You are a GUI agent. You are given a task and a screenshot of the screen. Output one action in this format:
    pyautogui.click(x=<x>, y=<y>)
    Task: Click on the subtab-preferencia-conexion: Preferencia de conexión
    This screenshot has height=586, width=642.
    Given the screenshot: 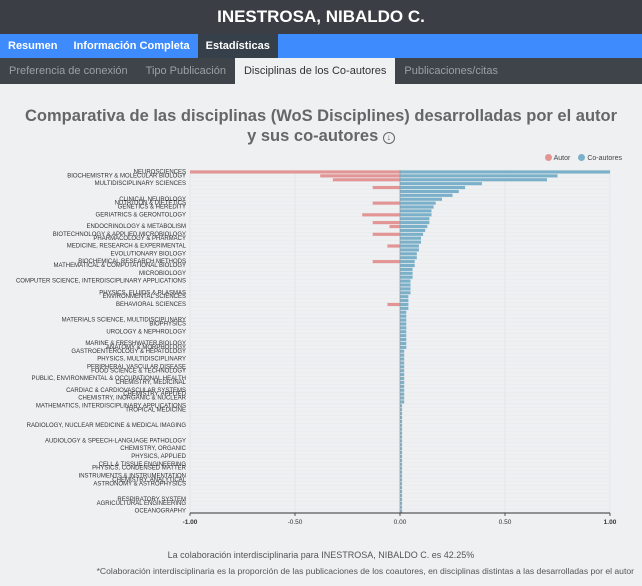 What is the action you would take?
    pyautogui.click(x=68, y=71)
    